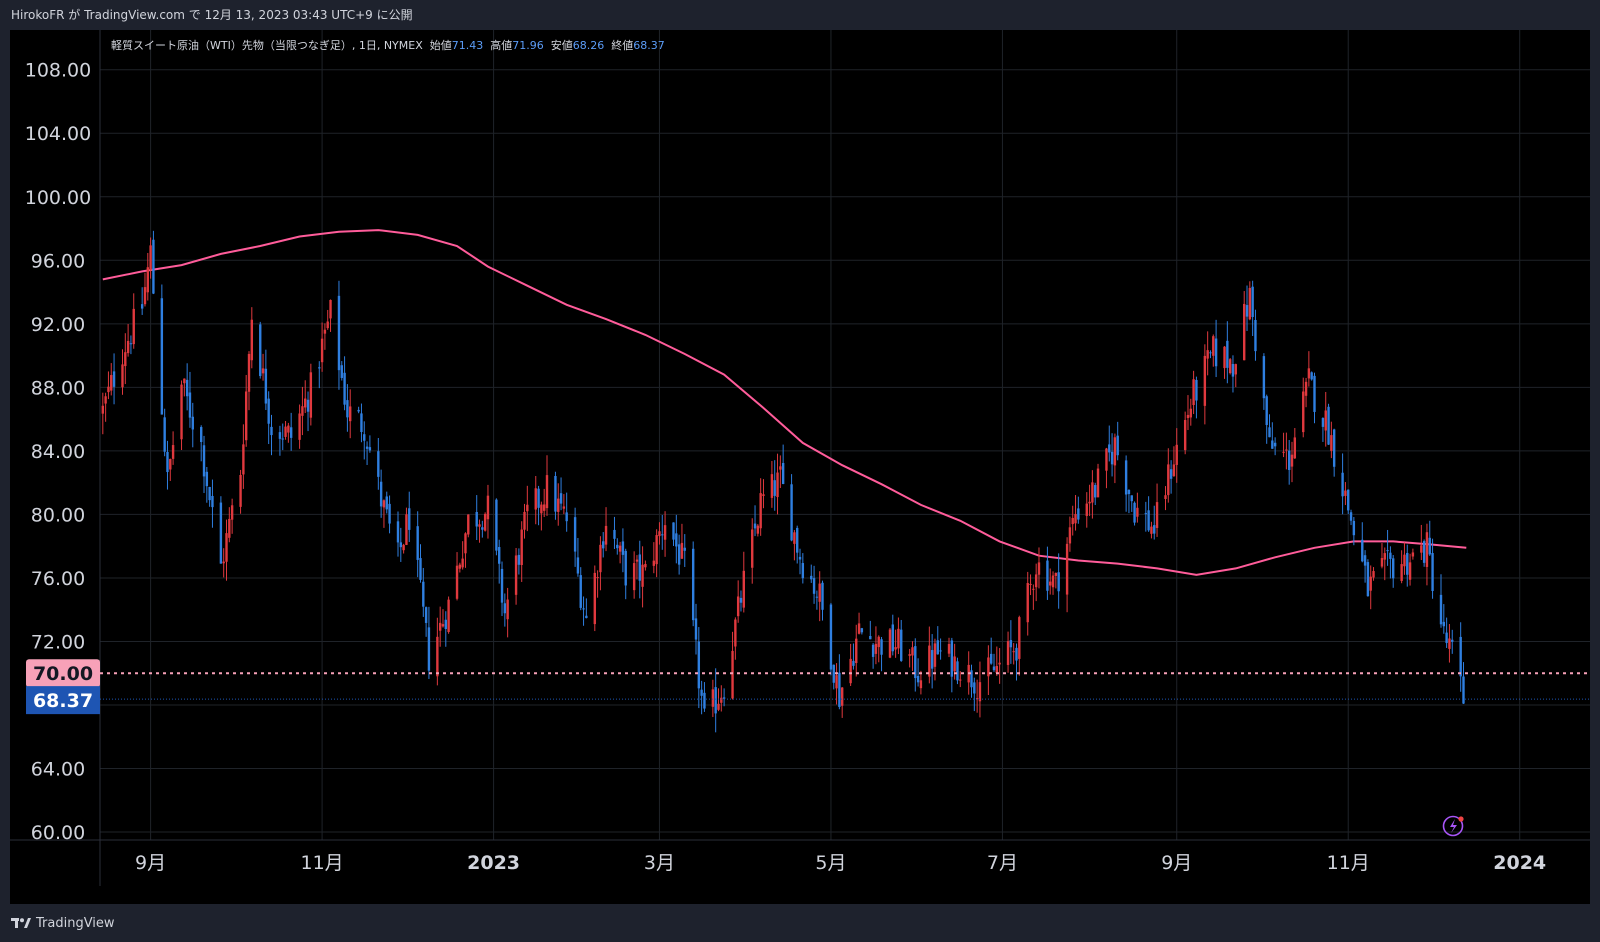 This screenshot has width=1600, height=942. Describe the element at coordinates (58, 325) in the screenshot. I see `price-tick-label: 92.00` at that location.